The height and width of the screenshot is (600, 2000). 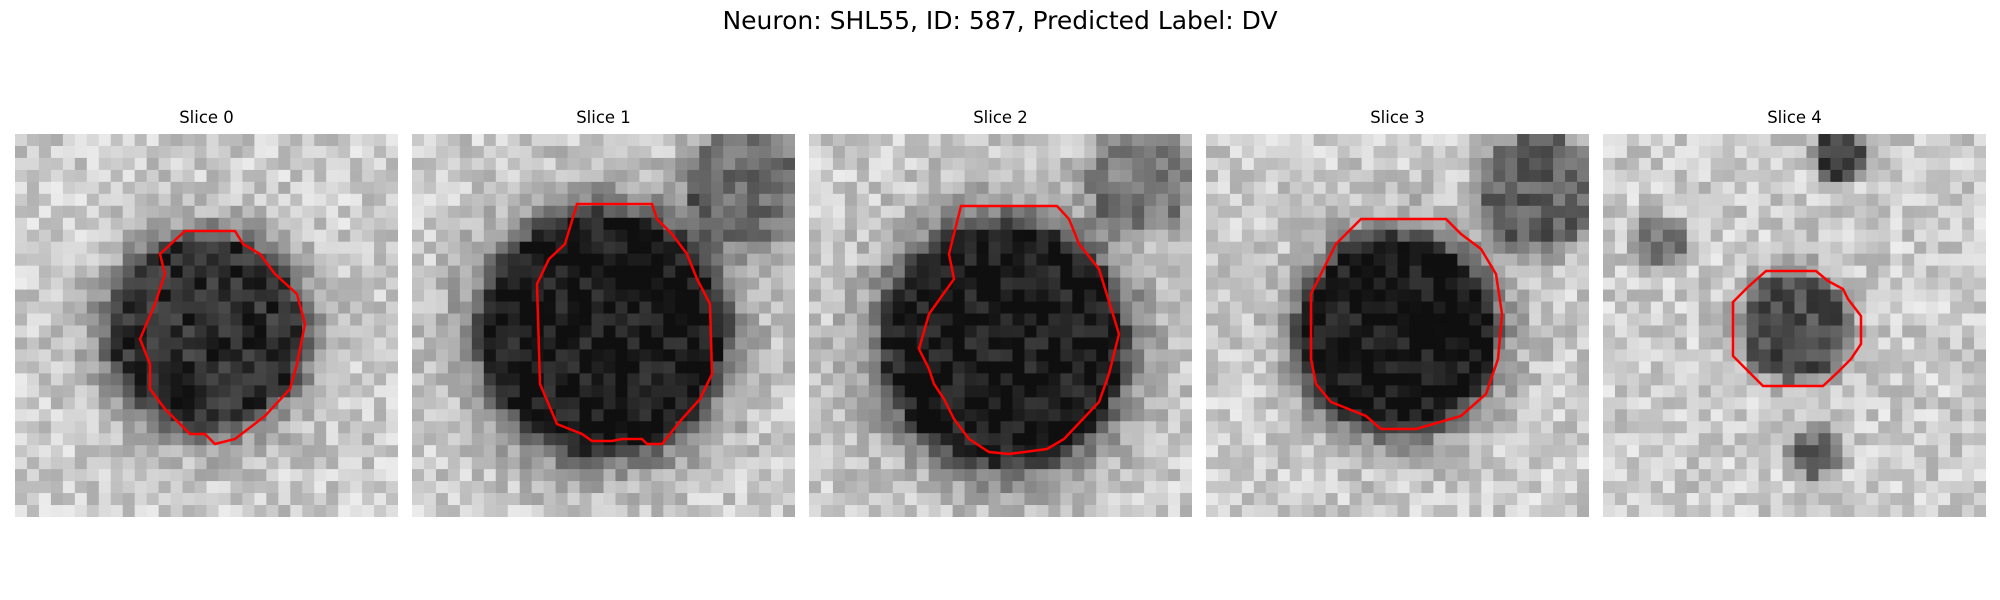 I want to click on slice-0-panel, so click(x=206, y=325).